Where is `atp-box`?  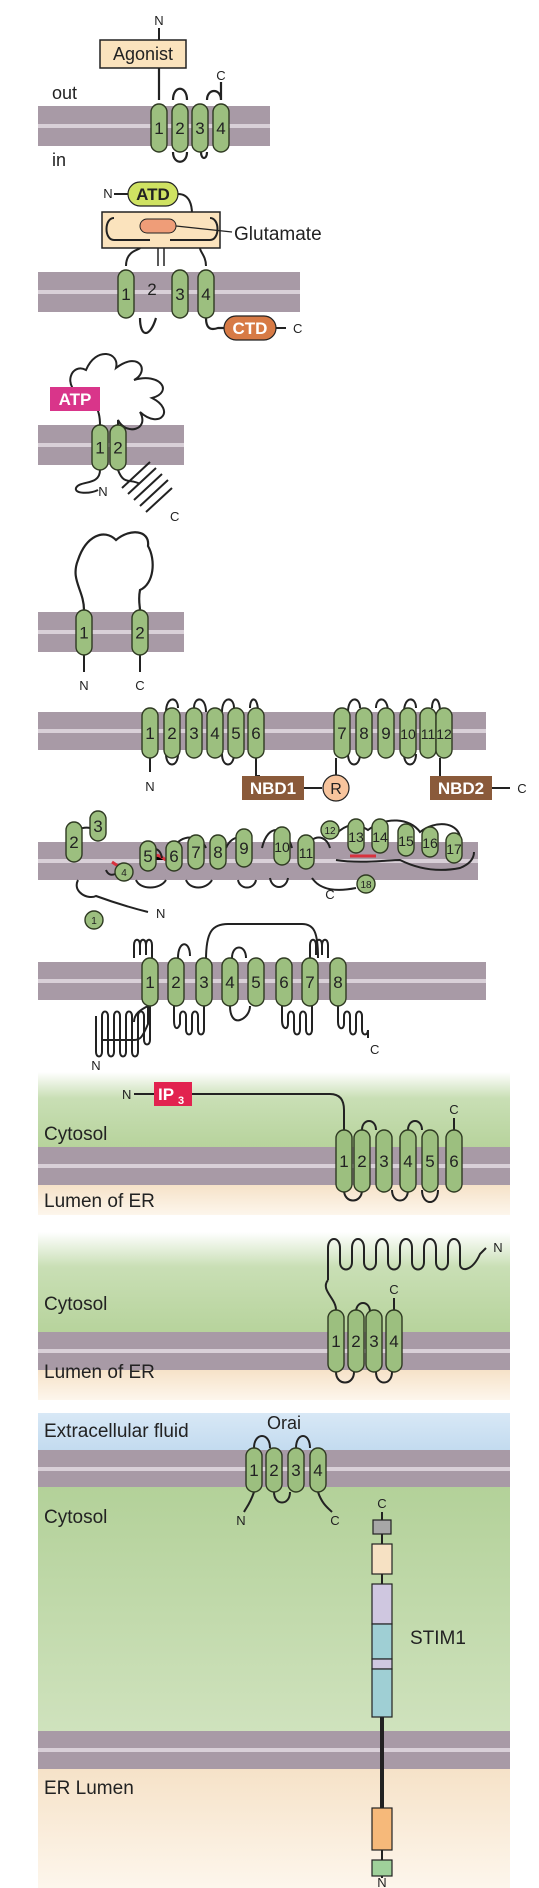 atp-box is located at coordinates (75, 399).